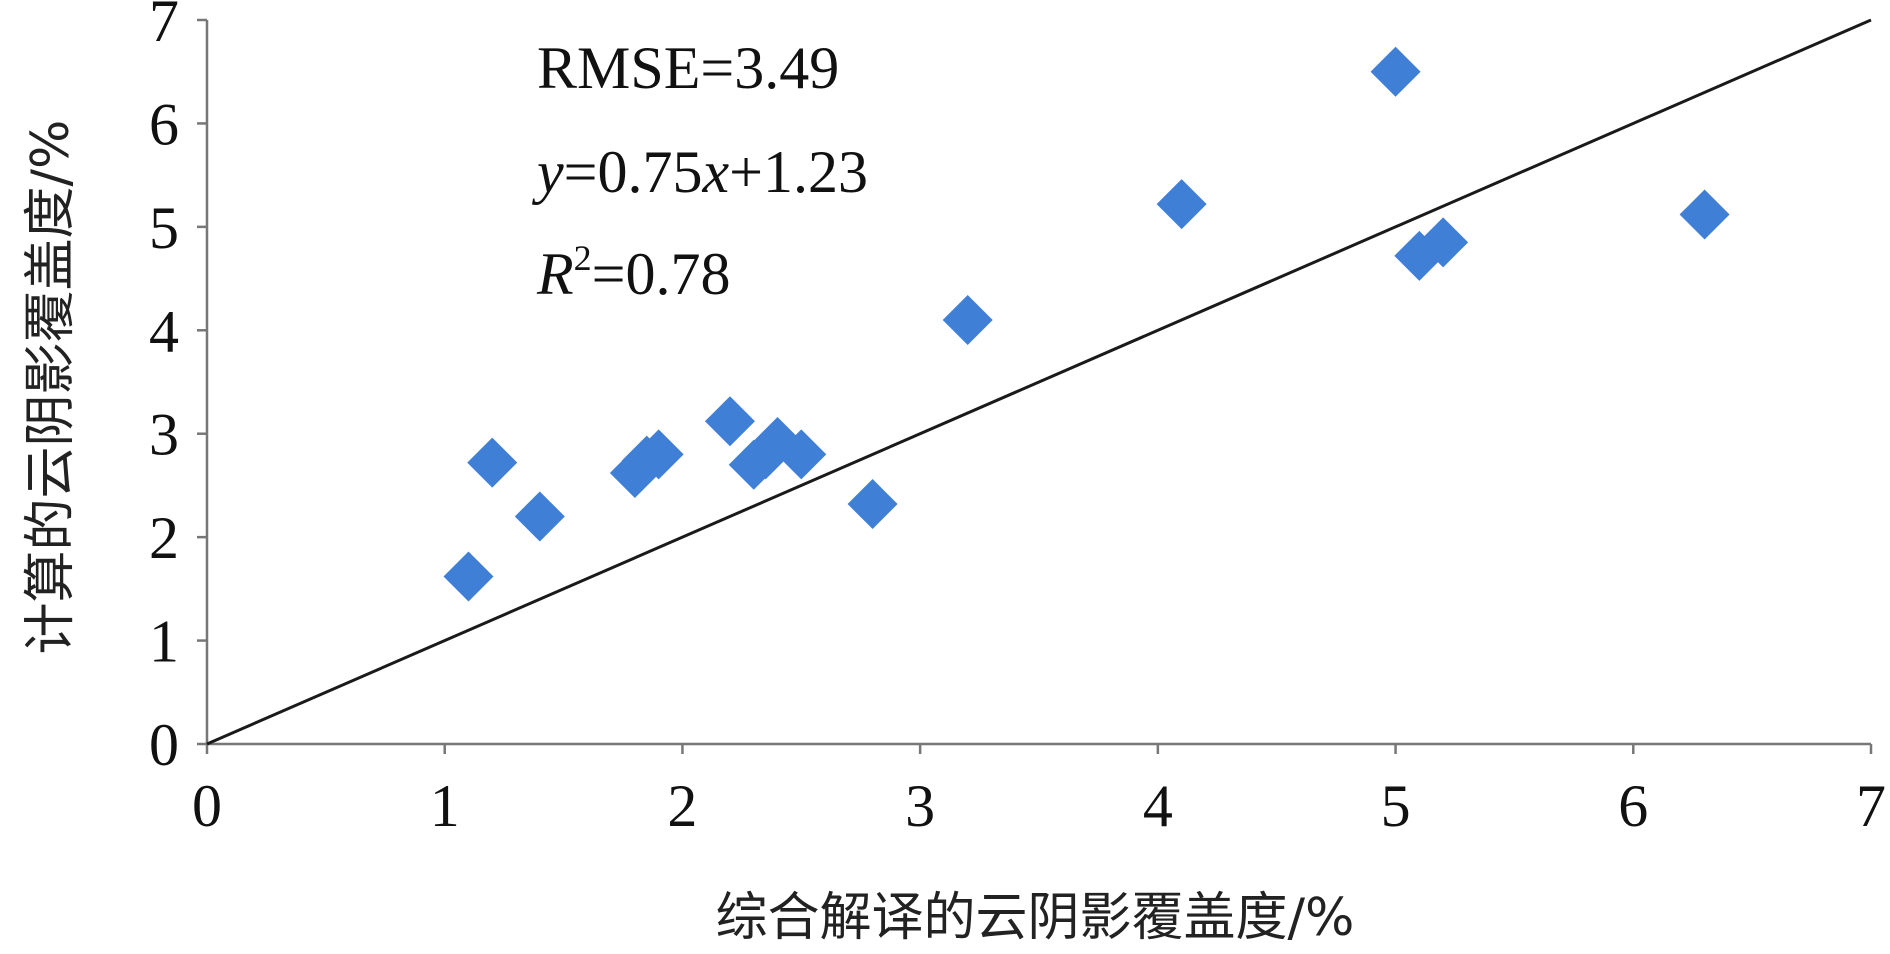 The height and width of the screenshot is (954, 1890). What do you see at coordinates (699, 172) in the screenshot?
I see `regression-equation: y=0.75x+1.23` at bounding box center [699, 172].